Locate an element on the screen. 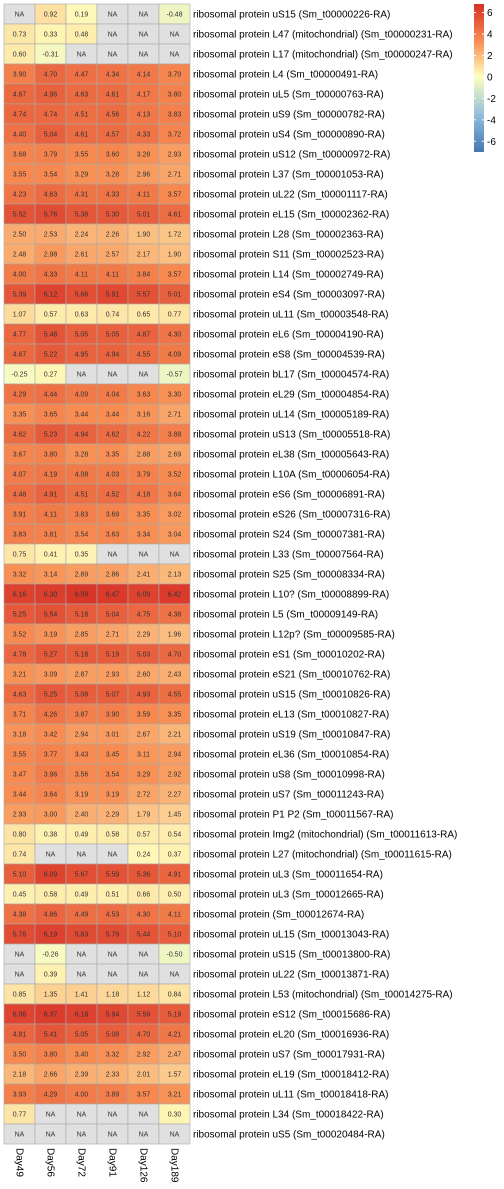  cell-value-label: 4.22 is located at coordinates (144, 435).